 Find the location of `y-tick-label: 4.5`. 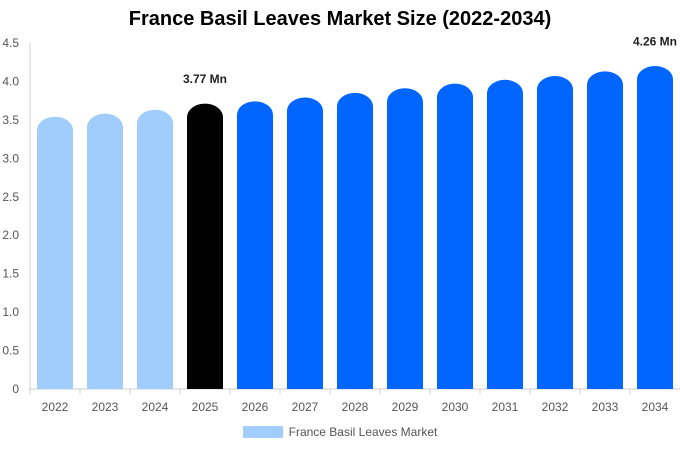

y-tick-label: 4.5 is located at coordinates (10, 43).